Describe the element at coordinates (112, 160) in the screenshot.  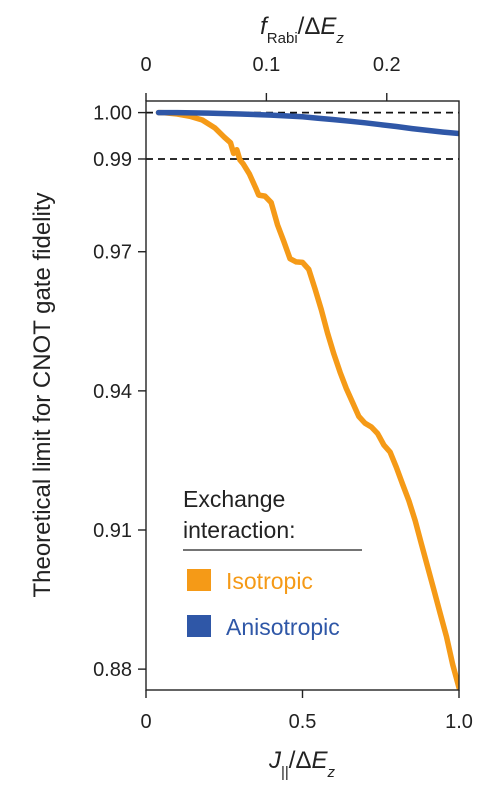
I see `y-tick-label: 0.99` at that location.